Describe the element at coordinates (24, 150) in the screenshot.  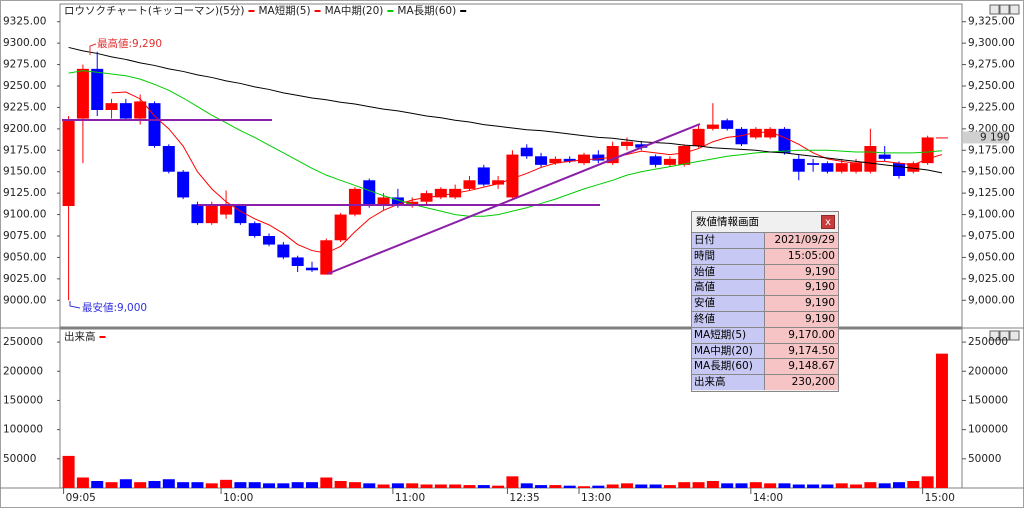
I see `y-tick-label: 9175.00` at that location.